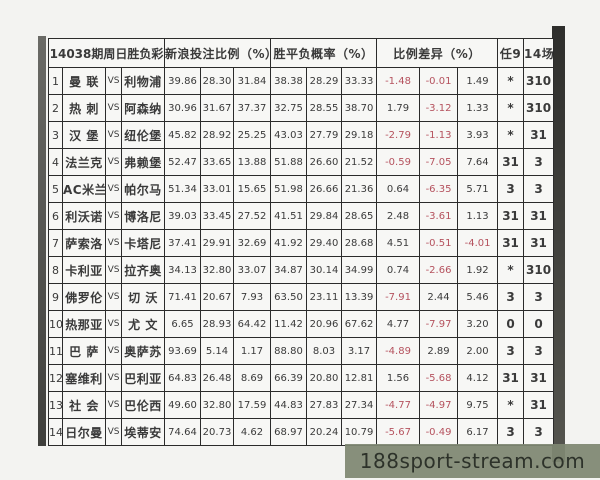 This screenshot has height=480, width=600. Describe the element at coordinates (398, 108) in the screenshot. I see `diff-win: 1.79` at that location.